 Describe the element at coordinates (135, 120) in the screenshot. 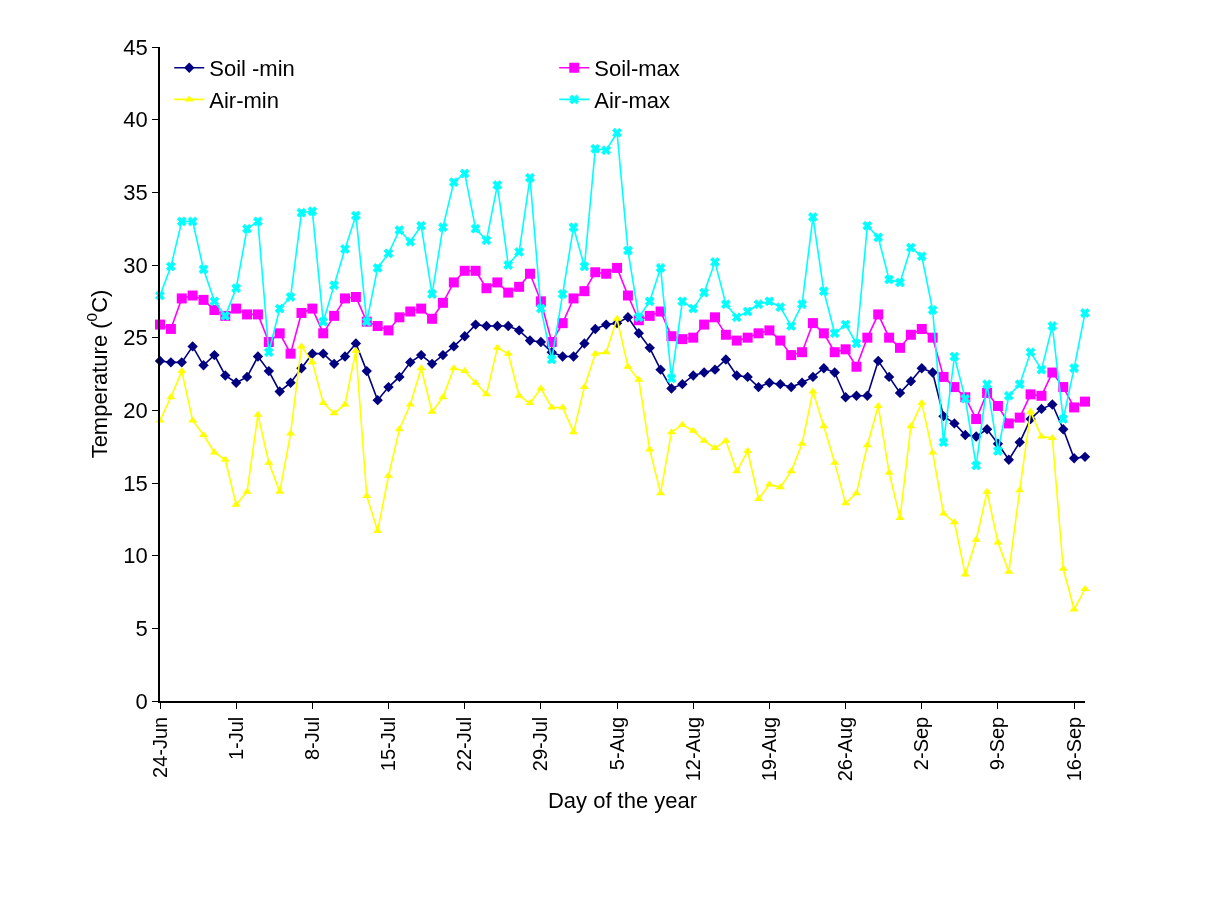

I see `y-tick-label: 40` at that location.